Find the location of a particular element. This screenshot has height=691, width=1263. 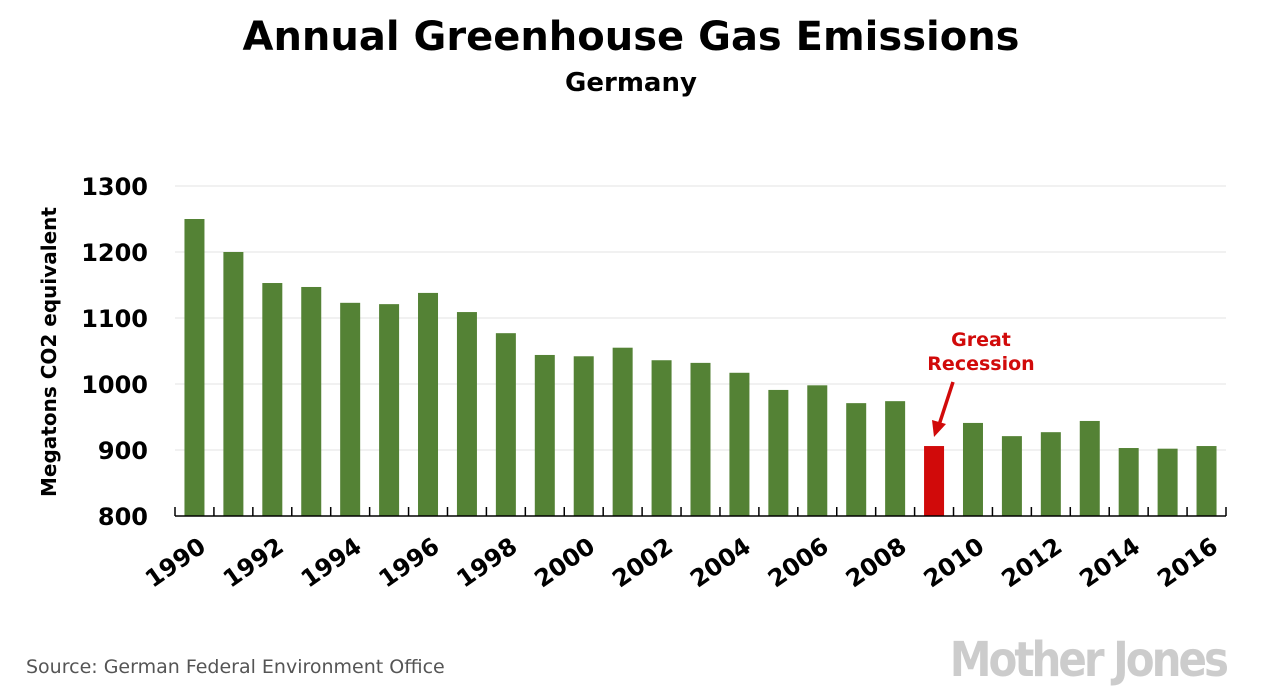

x-tick-label: 2012 is located at coordinates (1031, 562).